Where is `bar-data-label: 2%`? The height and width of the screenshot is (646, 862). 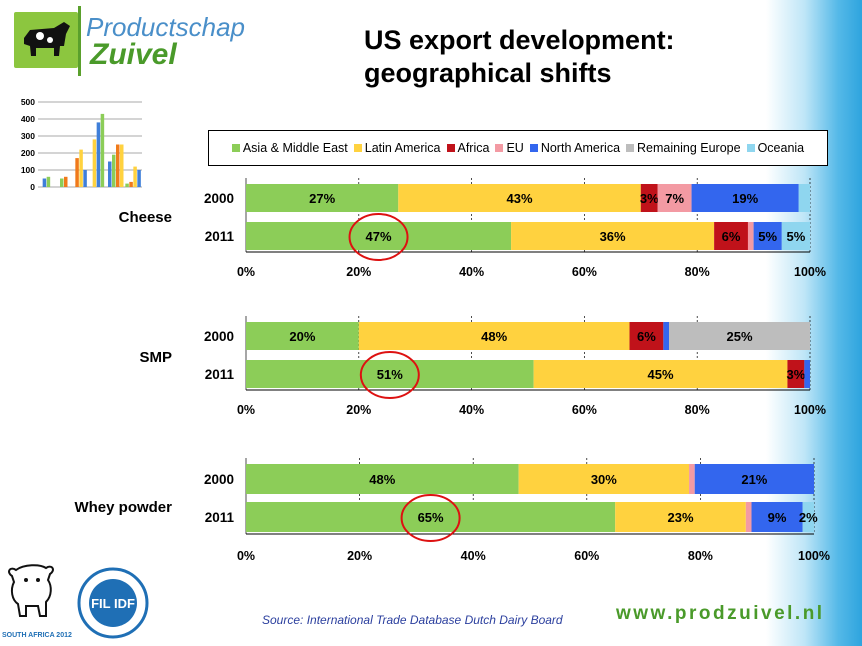
bar-data-label: 2% is located at coordinates (808, 517).